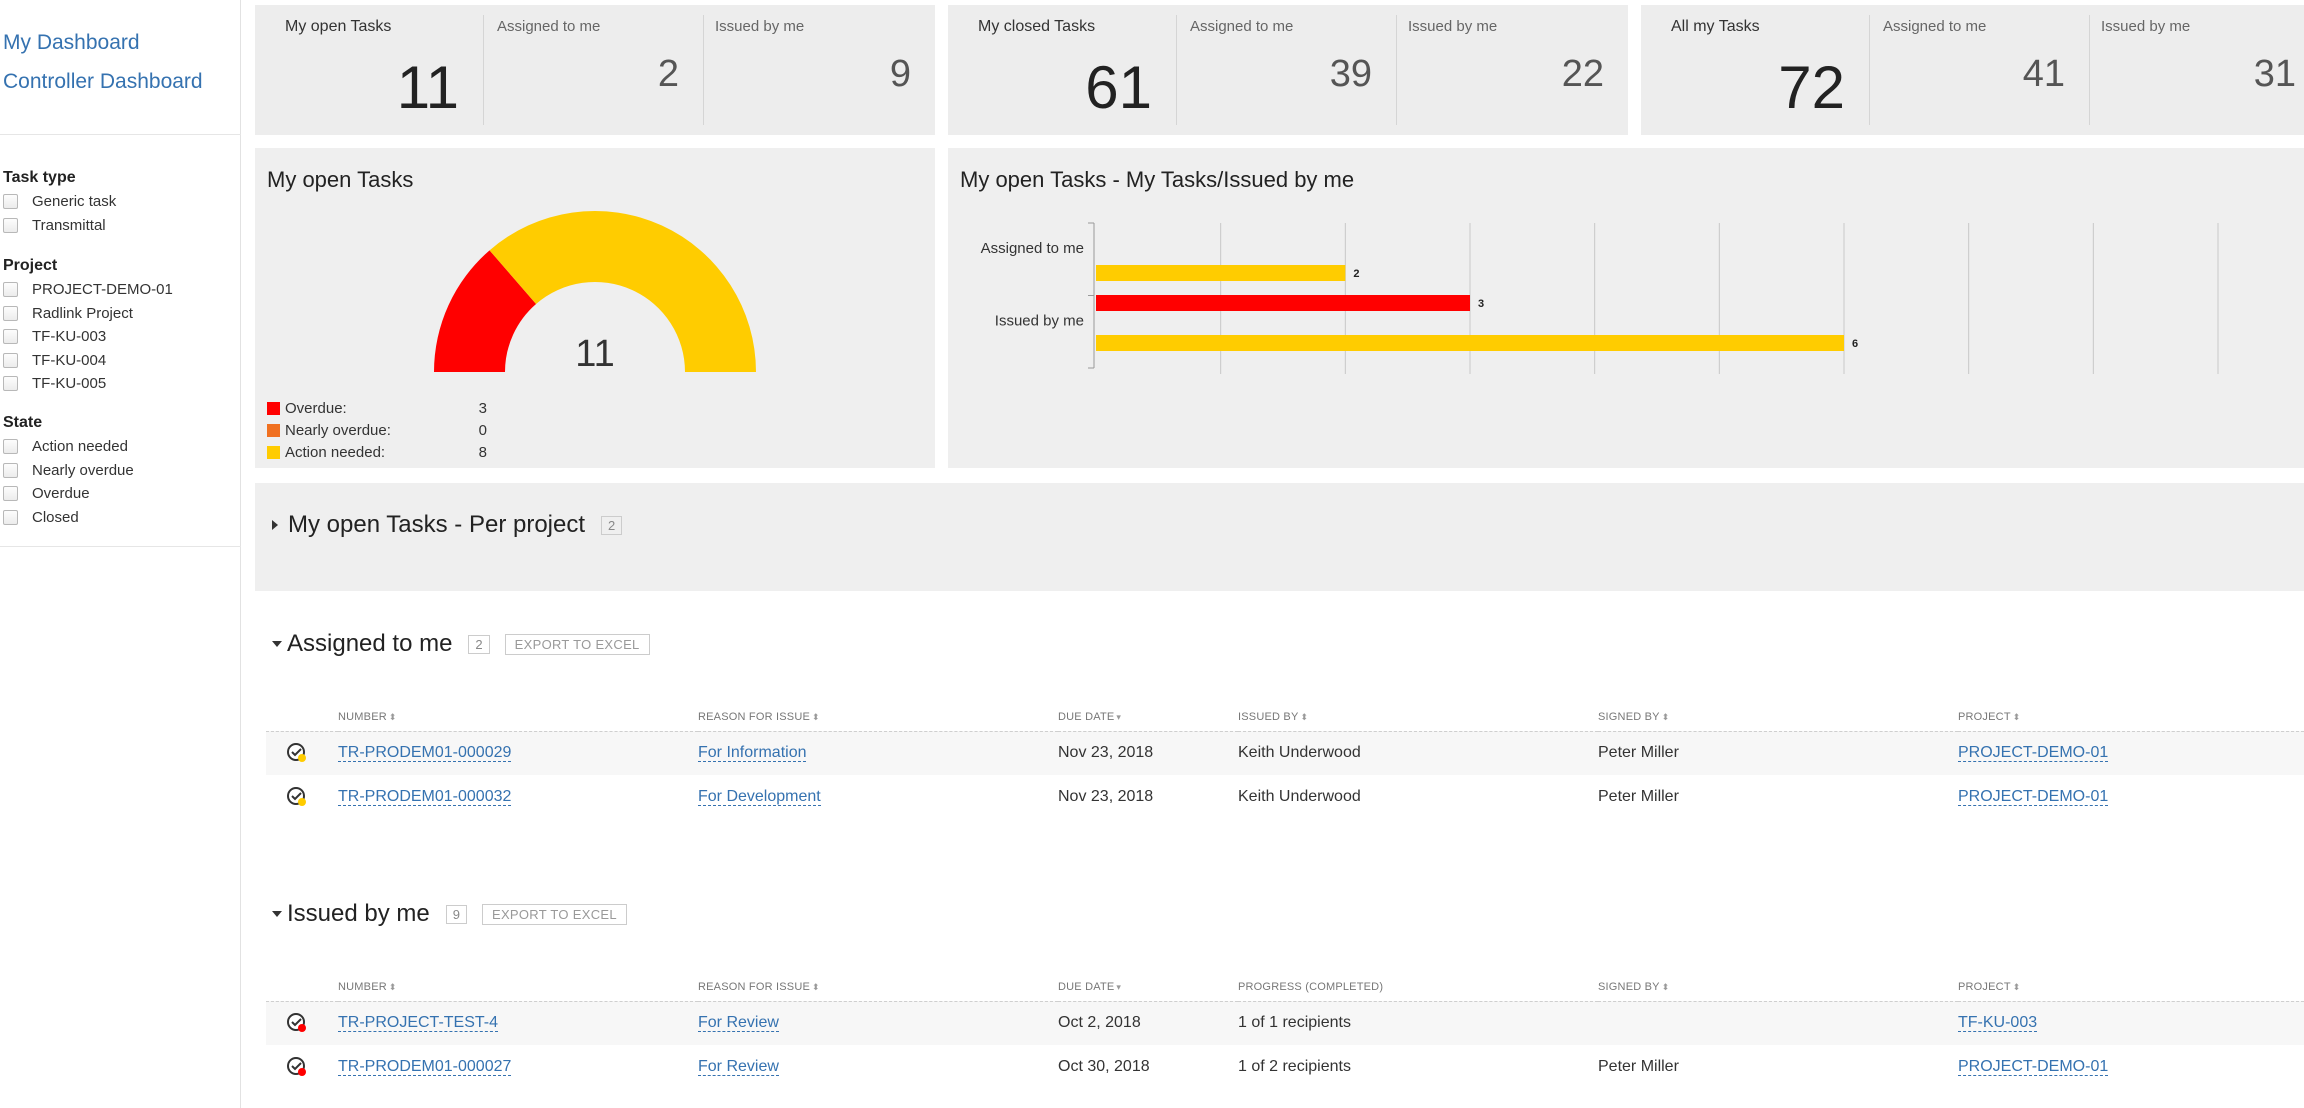 The image size is (2304, 1108). I want to click on y-tick-label: Issued by me, so click(1039, 321).